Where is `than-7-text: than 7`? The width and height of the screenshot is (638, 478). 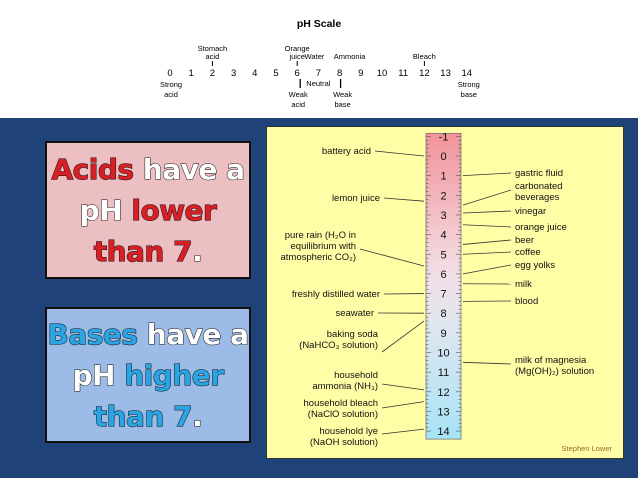
than-7-text: than 7 is located at coordinates (143, 416).